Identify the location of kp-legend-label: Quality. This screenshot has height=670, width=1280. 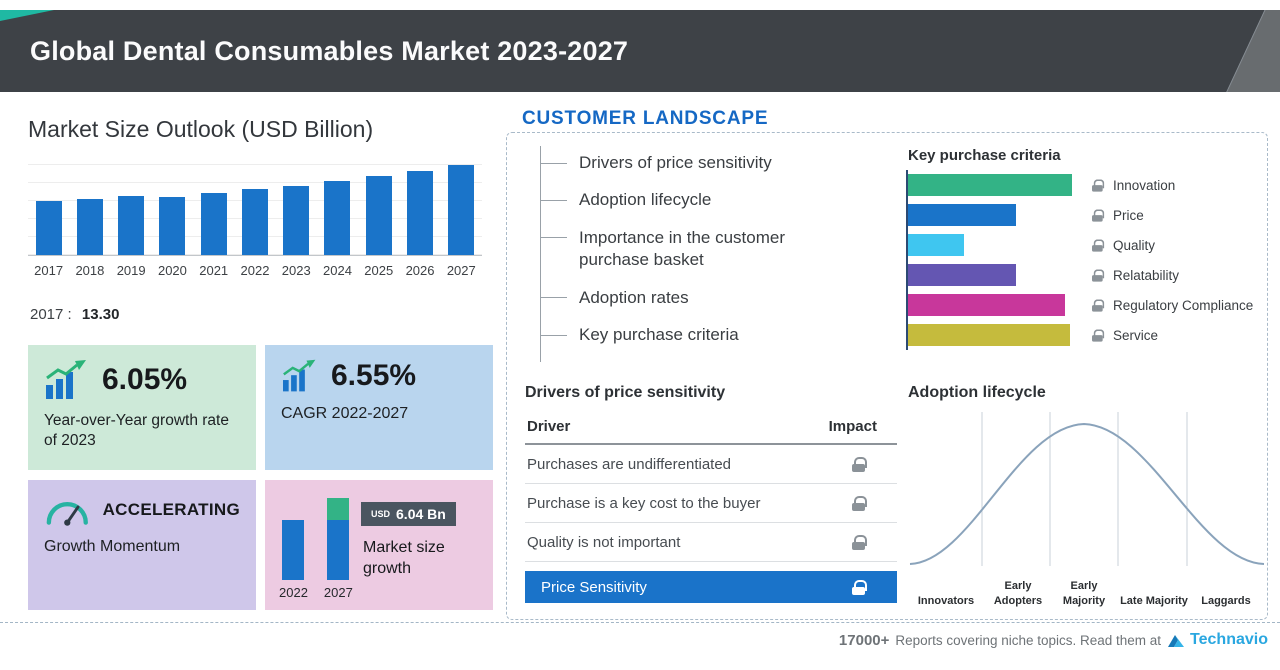
(1134, 245).